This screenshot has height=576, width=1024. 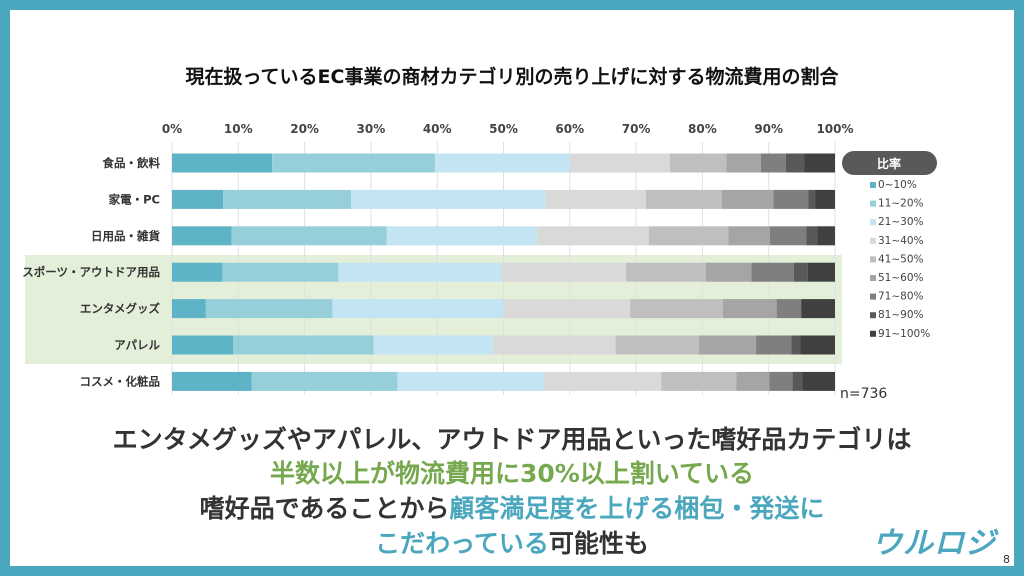 I want to click on x-tick-label: 70%, so click(x=636, y=129).